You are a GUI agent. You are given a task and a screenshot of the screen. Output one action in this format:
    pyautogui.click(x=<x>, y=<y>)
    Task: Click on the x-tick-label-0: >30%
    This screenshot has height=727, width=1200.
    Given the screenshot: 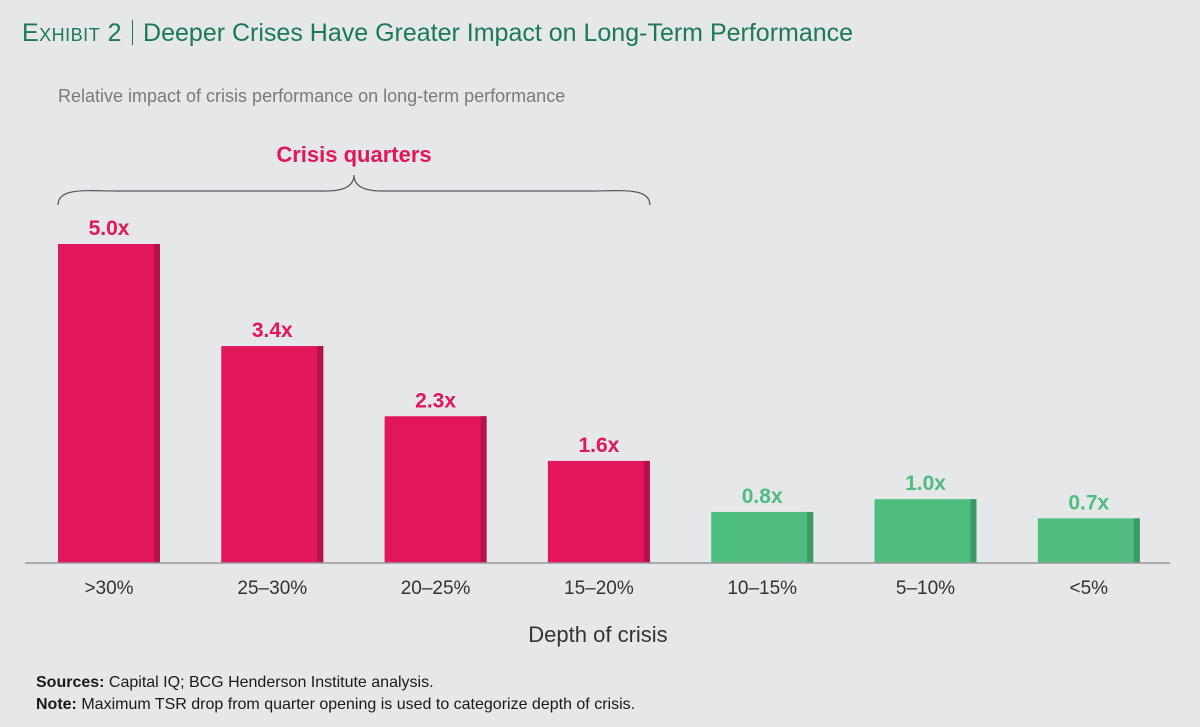 What is the action you would take?
    pyautogui.click(x=108, y=588)
    